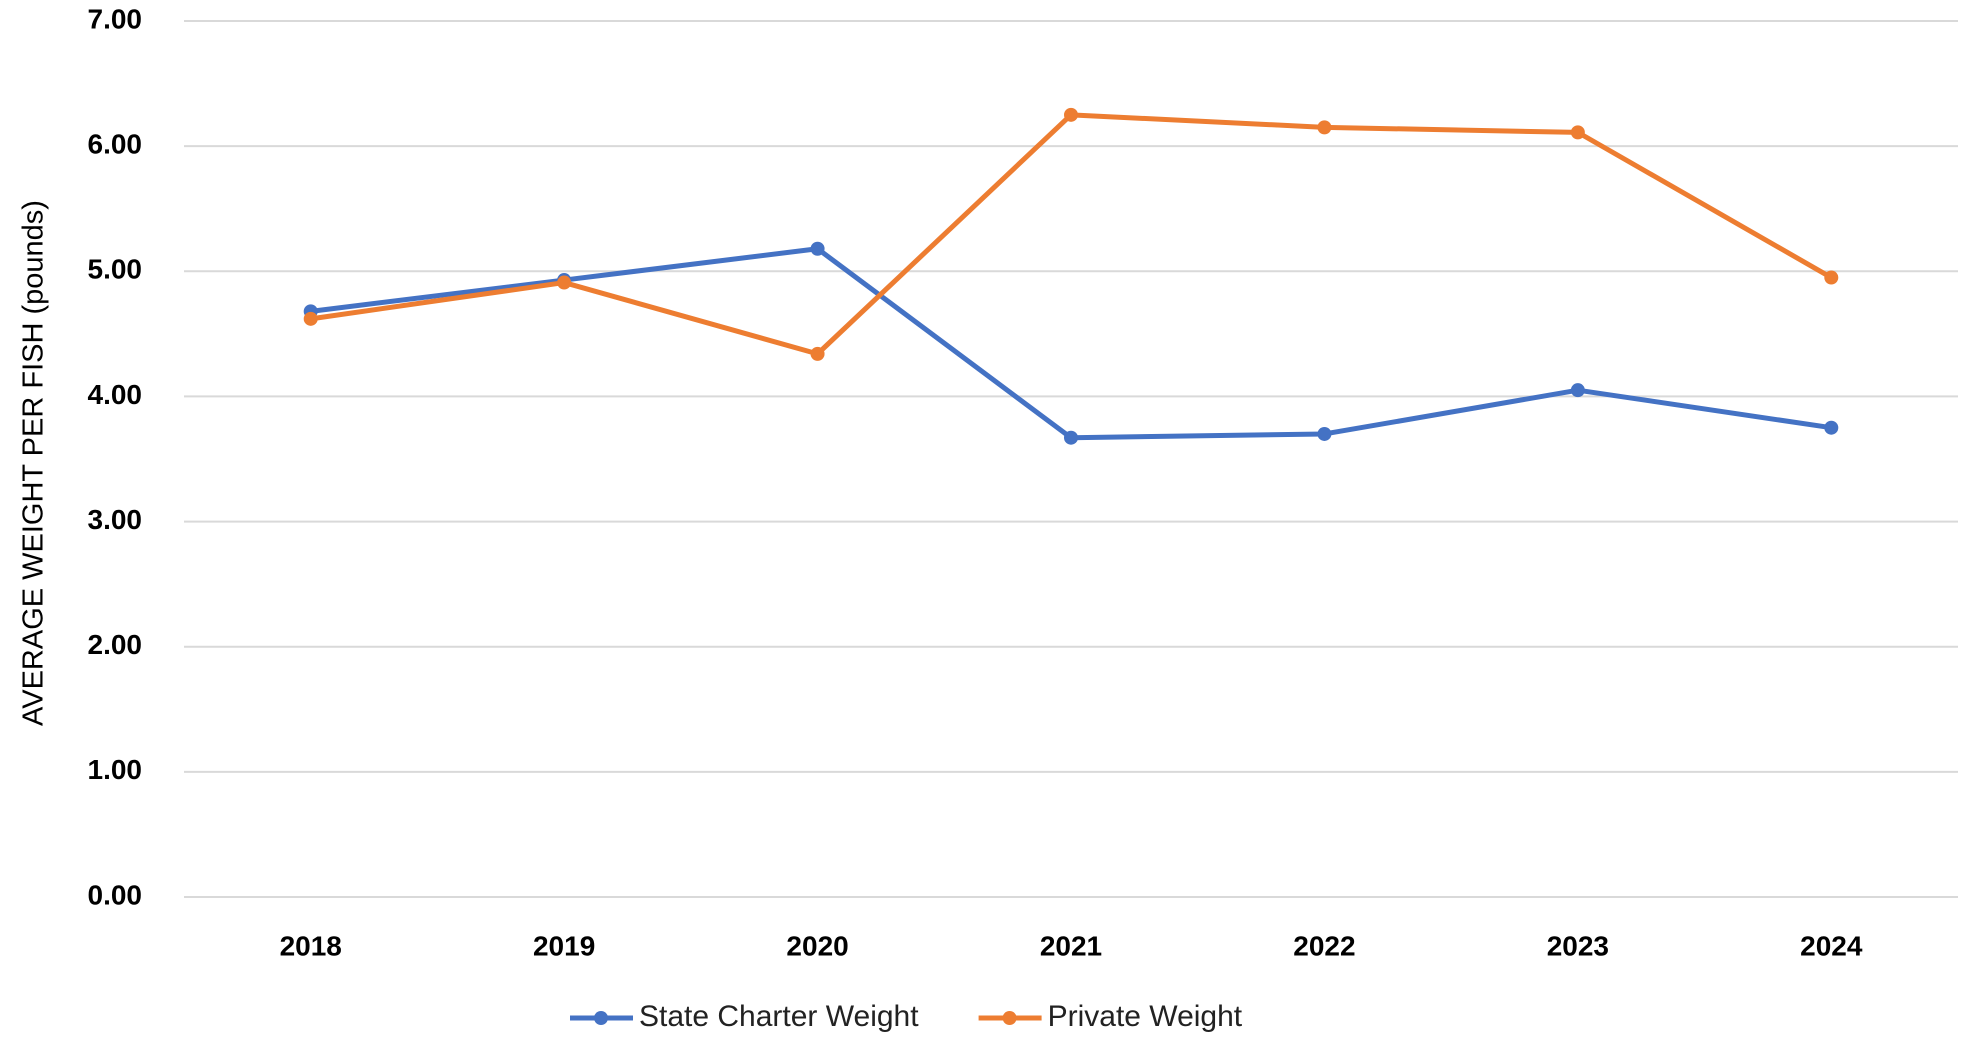 This screenshot has height=1038, width=1964. What do you see at coordinates (115, 269) in the screenshot?
I see `y-tick-label: 5.00` at bounding box center [115, 269].